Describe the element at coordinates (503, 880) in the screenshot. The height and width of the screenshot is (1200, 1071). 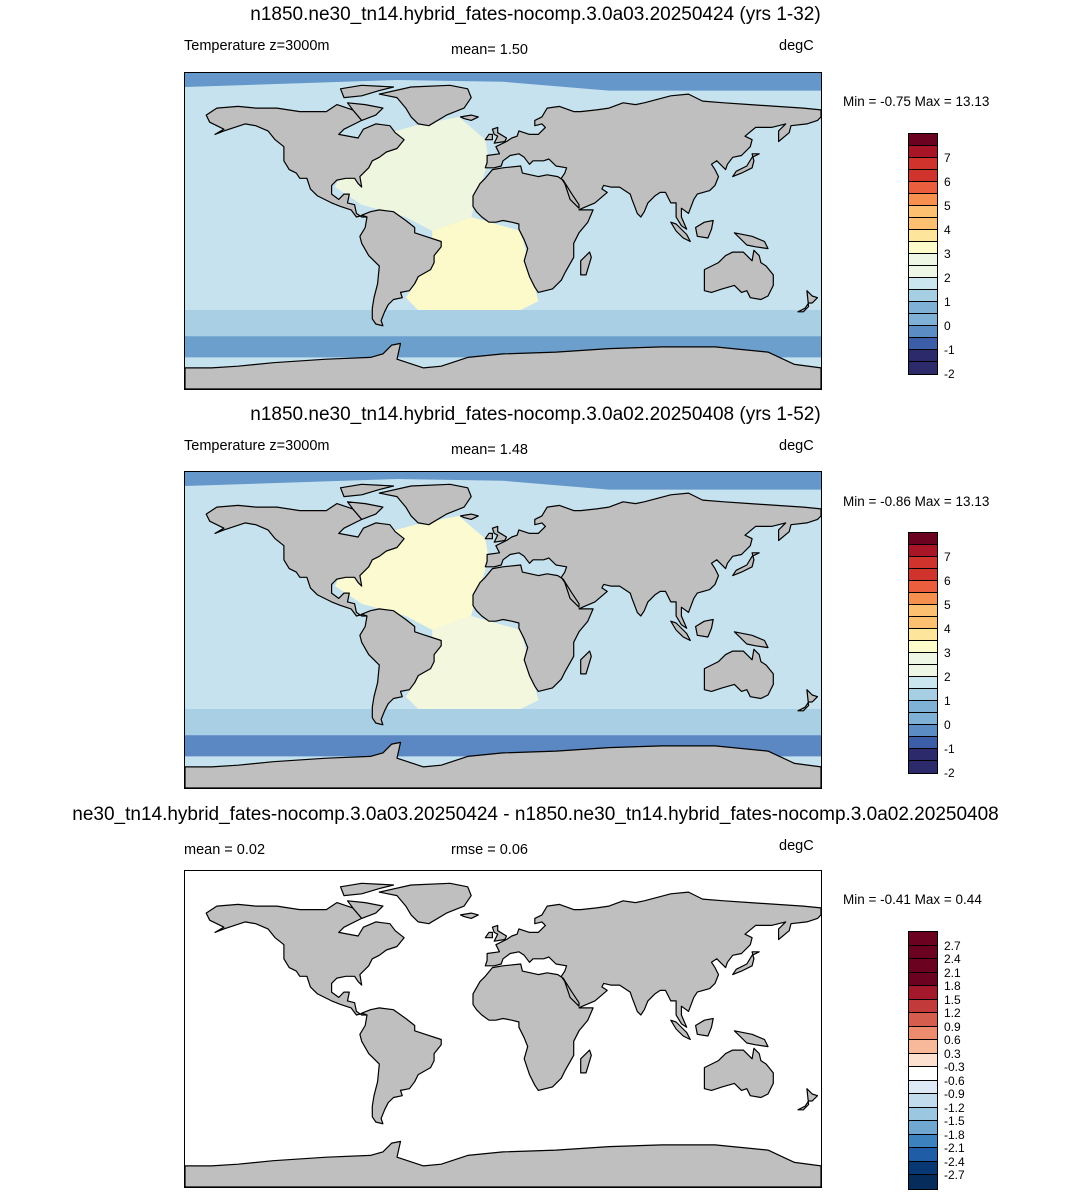
I see `ocean-zone-arctic` at that location.